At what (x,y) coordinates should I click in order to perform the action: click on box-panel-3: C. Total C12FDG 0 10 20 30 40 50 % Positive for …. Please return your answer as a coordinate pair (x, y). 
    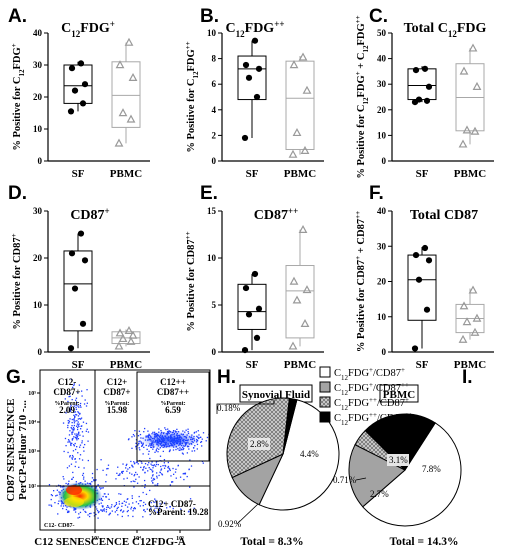
    Looking at the image, I should click on (424, 93).